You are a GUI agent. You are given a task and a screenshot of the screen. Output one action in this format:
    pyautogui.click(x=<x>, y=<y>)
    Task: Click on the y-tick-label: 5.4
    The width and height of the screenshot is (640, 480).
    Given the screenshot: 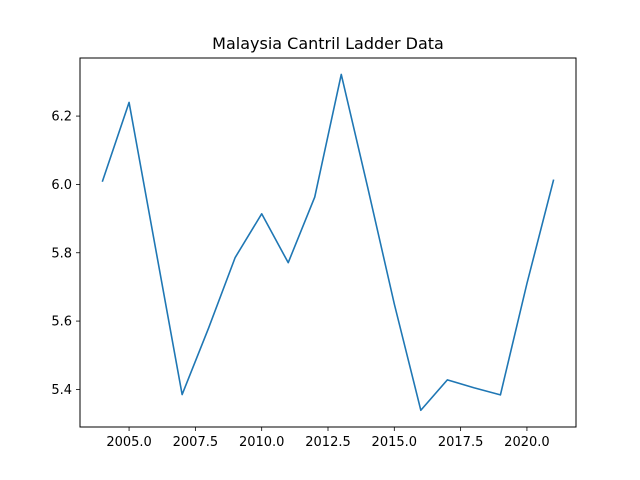 What is the action you would take?
    pyautogui.click(x=61, y=390)
    